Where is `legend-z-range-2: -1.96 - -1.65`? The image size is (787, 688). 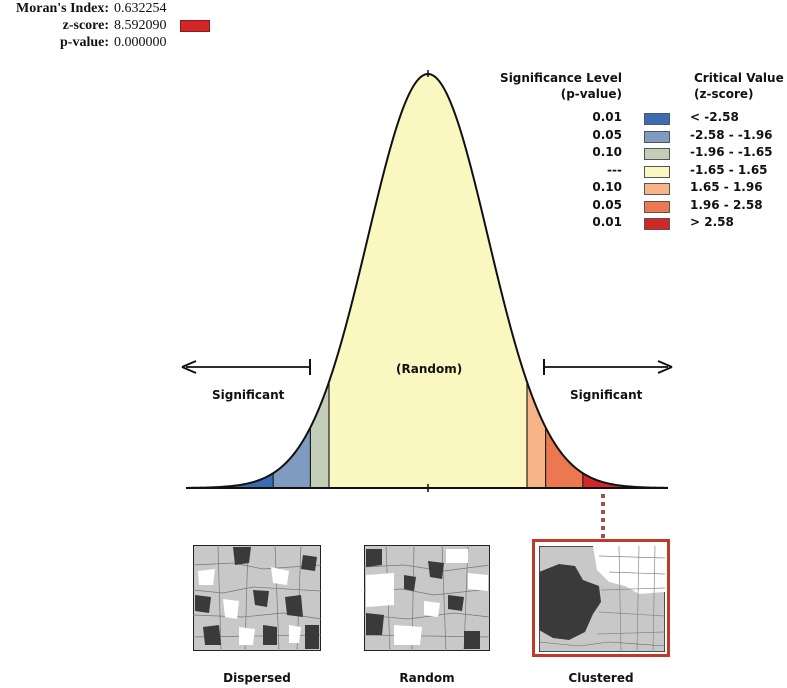 legend-z-range-2: -1.96 - -1.65 is located at coordinates (731, 152).